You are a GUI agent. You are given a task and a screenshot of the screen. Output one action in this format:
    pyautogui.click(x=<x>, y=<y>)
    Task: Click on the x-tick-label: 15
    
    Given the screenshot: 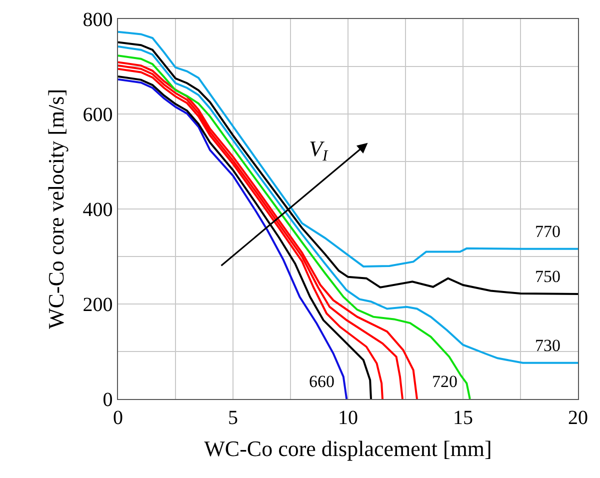 What is the action you would take?
    pyautogui.click(x=463, y=418)
    